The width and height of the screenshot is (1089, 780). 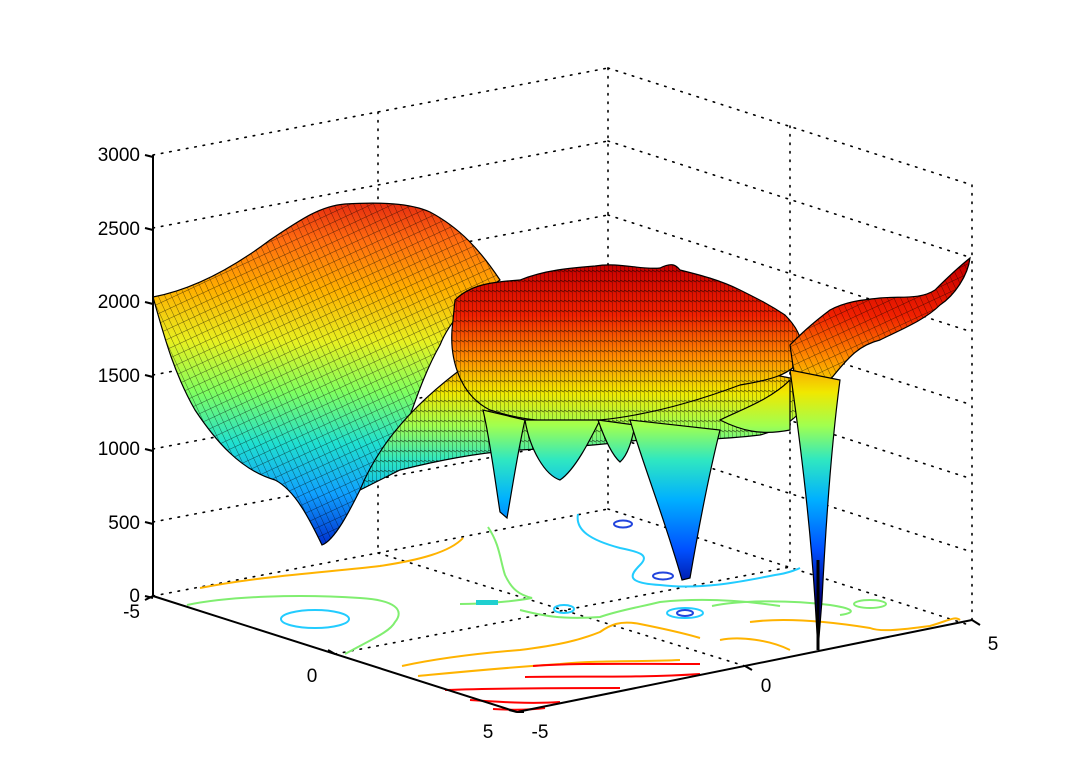 What do you see at coordinates (487, 602) in the screenshot?
I see `contour-patch` at bounding box center [487, 602].